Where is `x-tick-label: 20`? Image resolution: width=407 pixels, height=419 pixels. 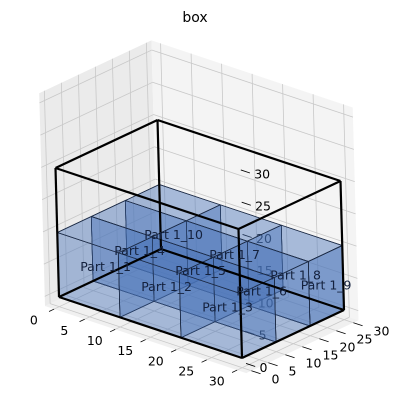
x-tick-label: 20 is located at coordinates (156, 360).